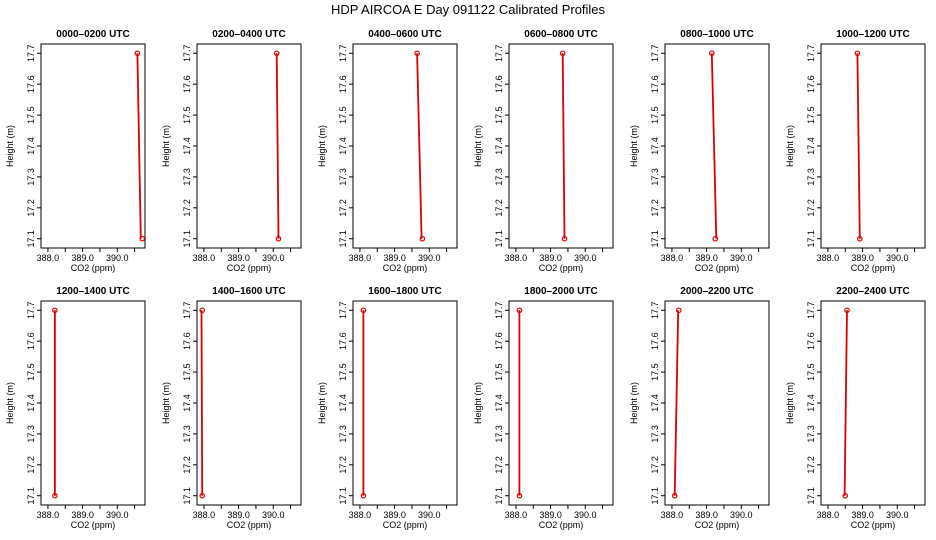  Describe the element at coordinates (872, 34) in the screenshot. I see `panel-title: 1000–1200 UTC` at that location.